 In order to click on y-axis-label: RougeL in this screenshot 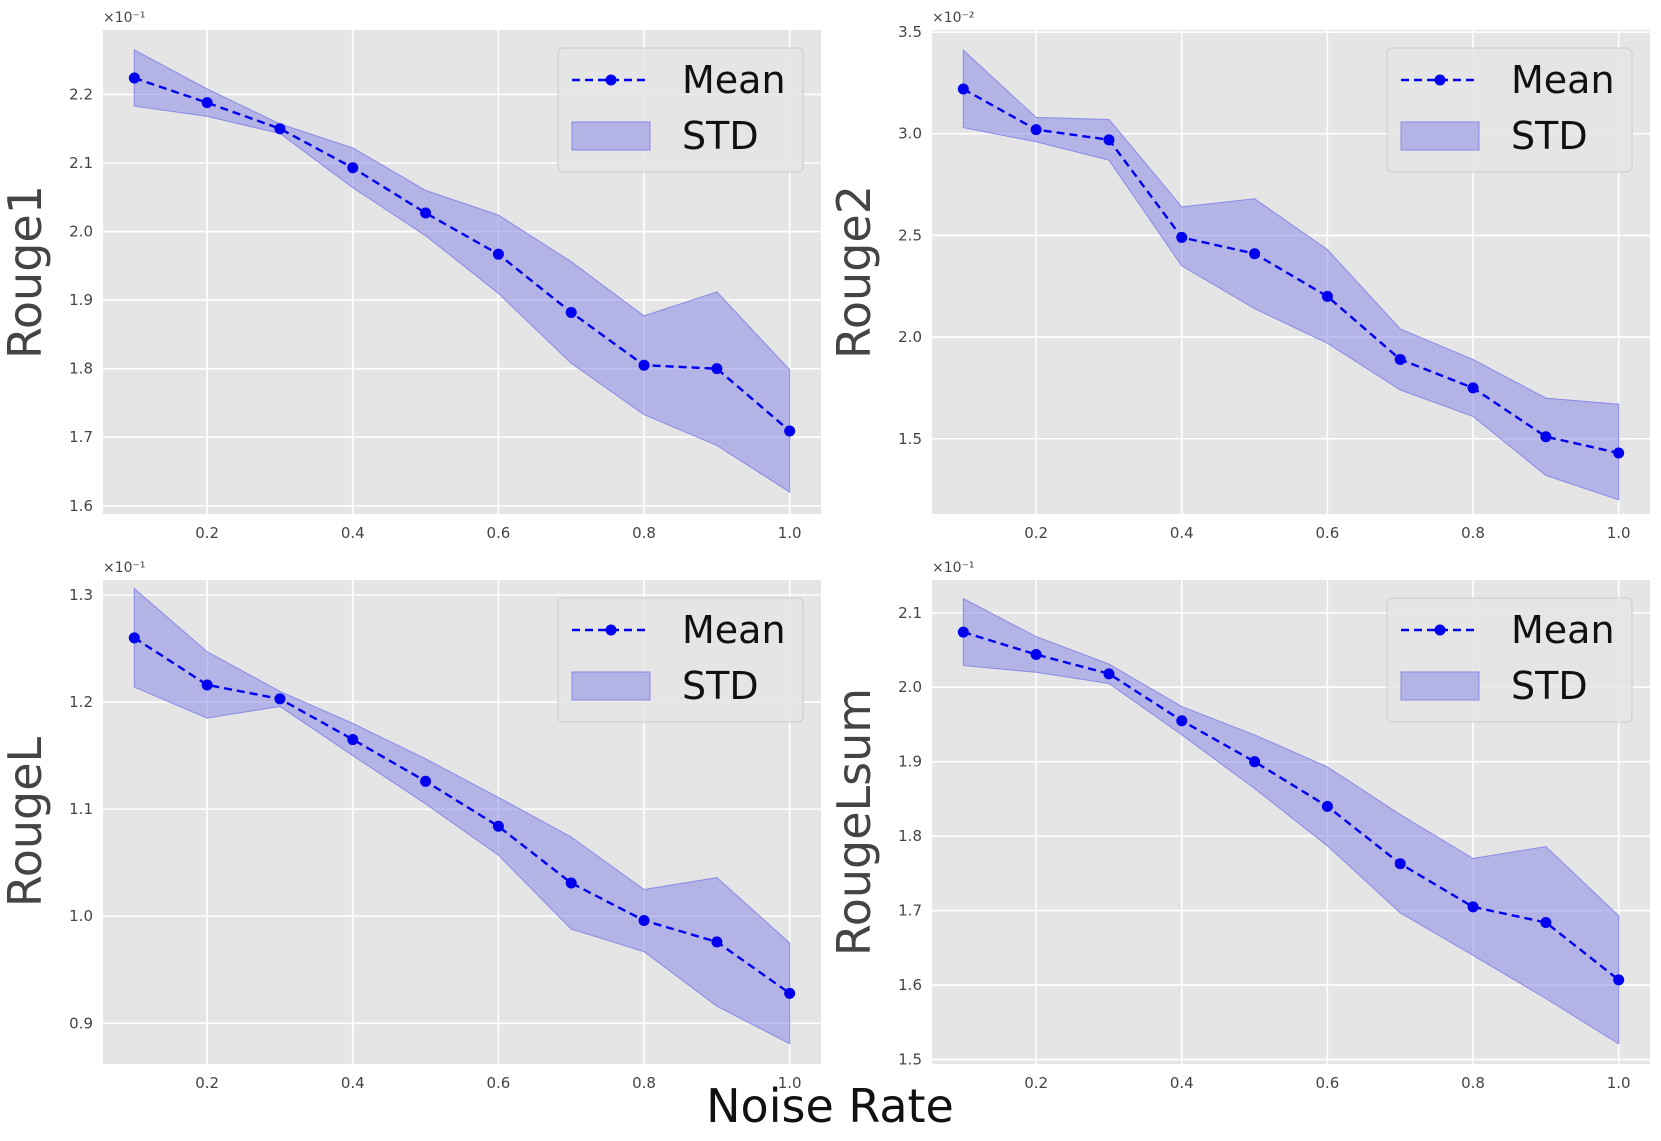, I will do `click(26, 821)`.